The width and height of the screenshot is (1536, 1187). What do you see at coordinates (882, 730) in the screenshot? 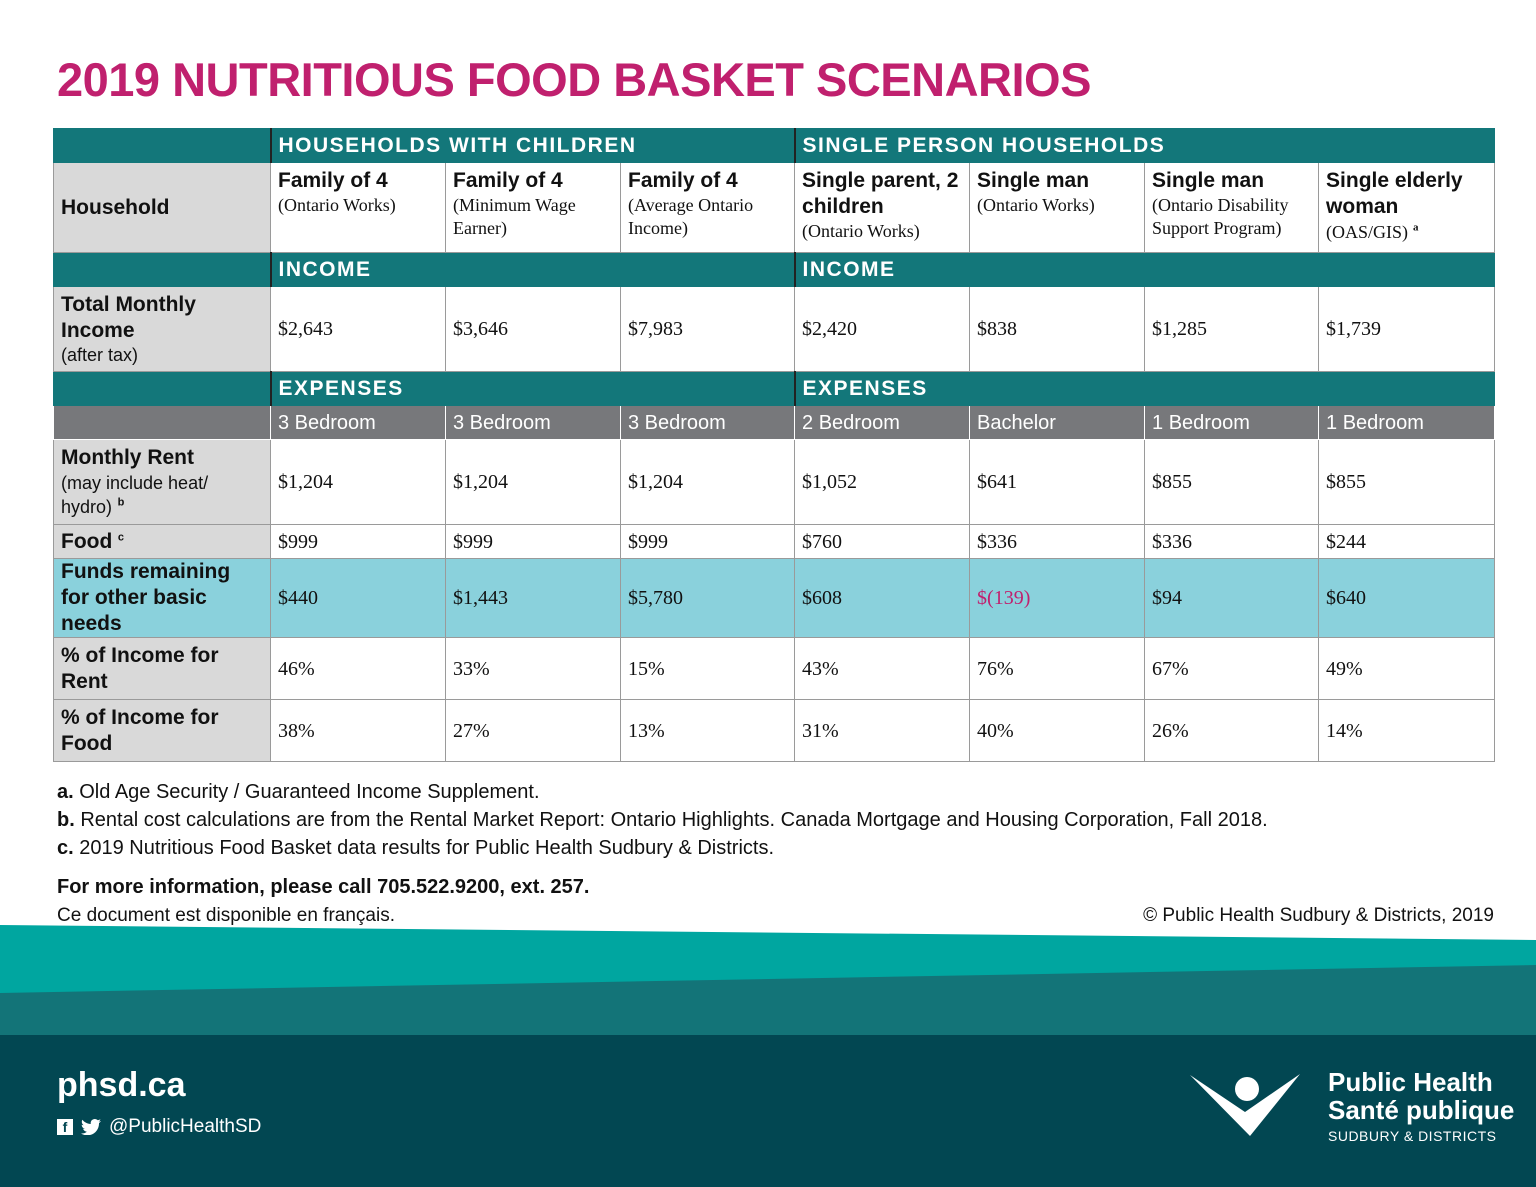
I see `food-percent-value: 31%` at bounding box center [882, 730].